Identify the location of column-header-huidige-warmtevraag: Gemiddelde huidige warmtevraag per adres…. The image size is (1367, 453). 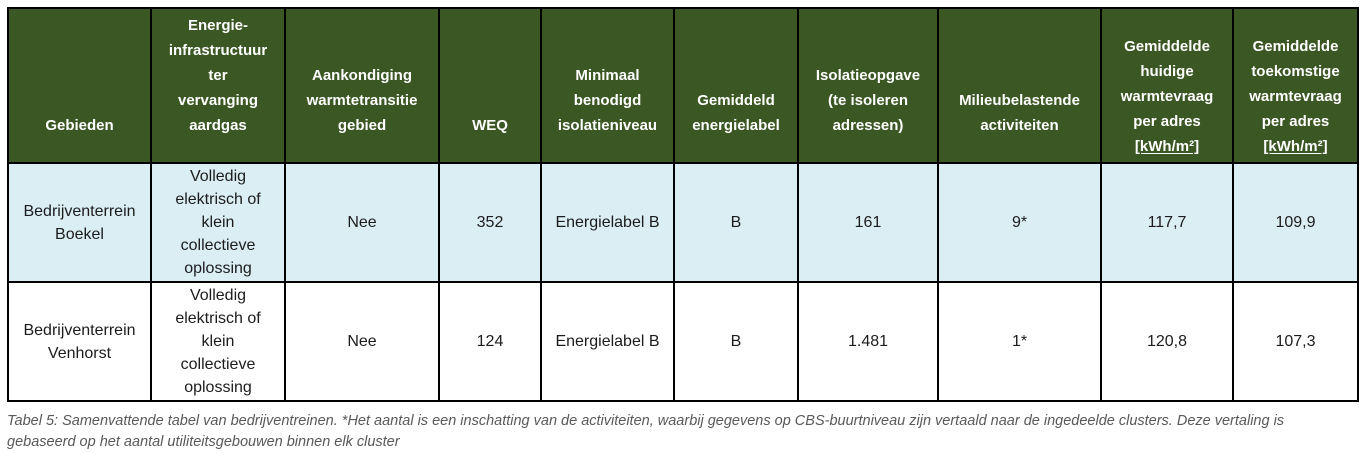
(1167, 85).